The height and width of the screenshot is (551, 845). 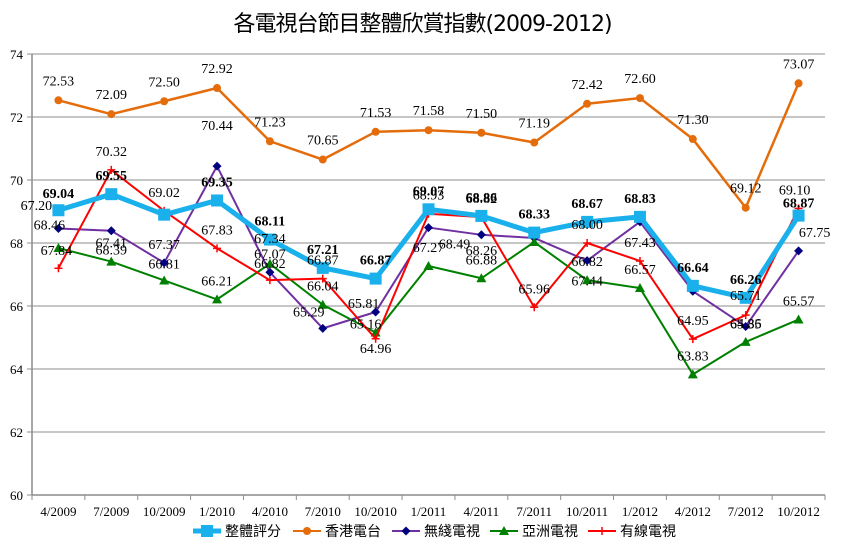 I want to click on data-label: 72.92, so click(x=217, y=69).